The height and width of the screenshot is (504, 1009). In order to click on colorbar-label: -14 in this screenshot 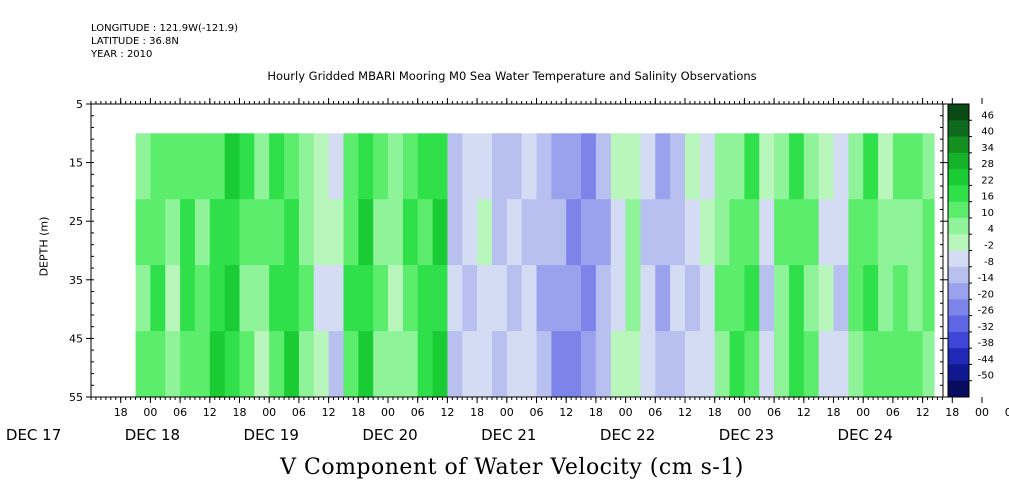, I will do `click(986, 278)`.